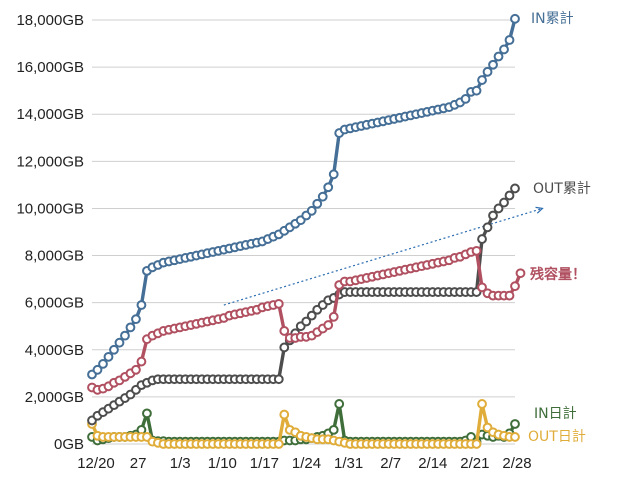 The image size is (644, 480). Describe the element at coordinates (54, 303) in the screenshot. I see `y-tick-label: 6,000GB` at that location.